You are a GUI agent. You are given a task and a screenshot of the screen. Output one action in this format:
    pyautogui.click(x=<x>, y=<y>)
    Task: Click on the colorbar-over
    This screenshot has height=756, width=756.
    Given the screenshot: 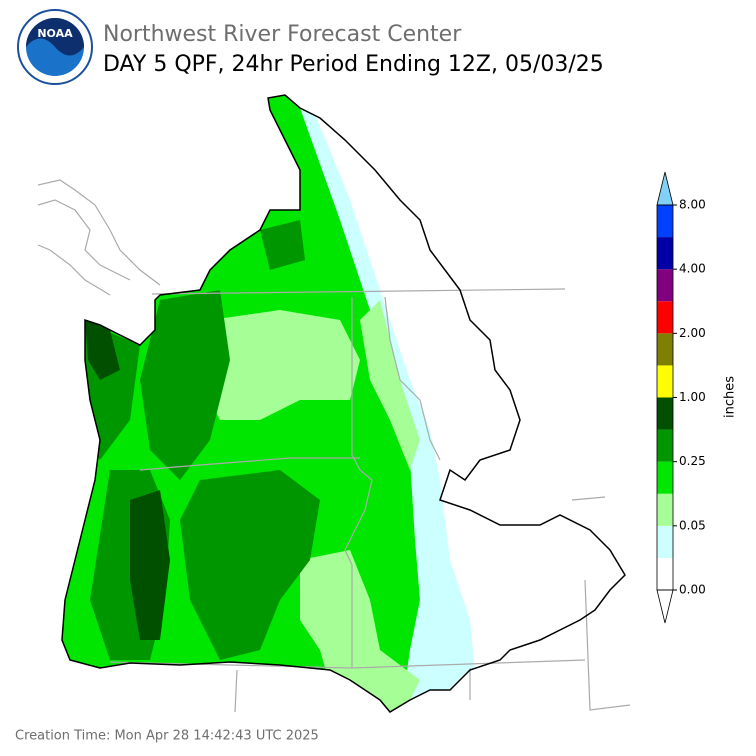 What is the action you would take?
    pyautogui.click(x=665, y=188)
    